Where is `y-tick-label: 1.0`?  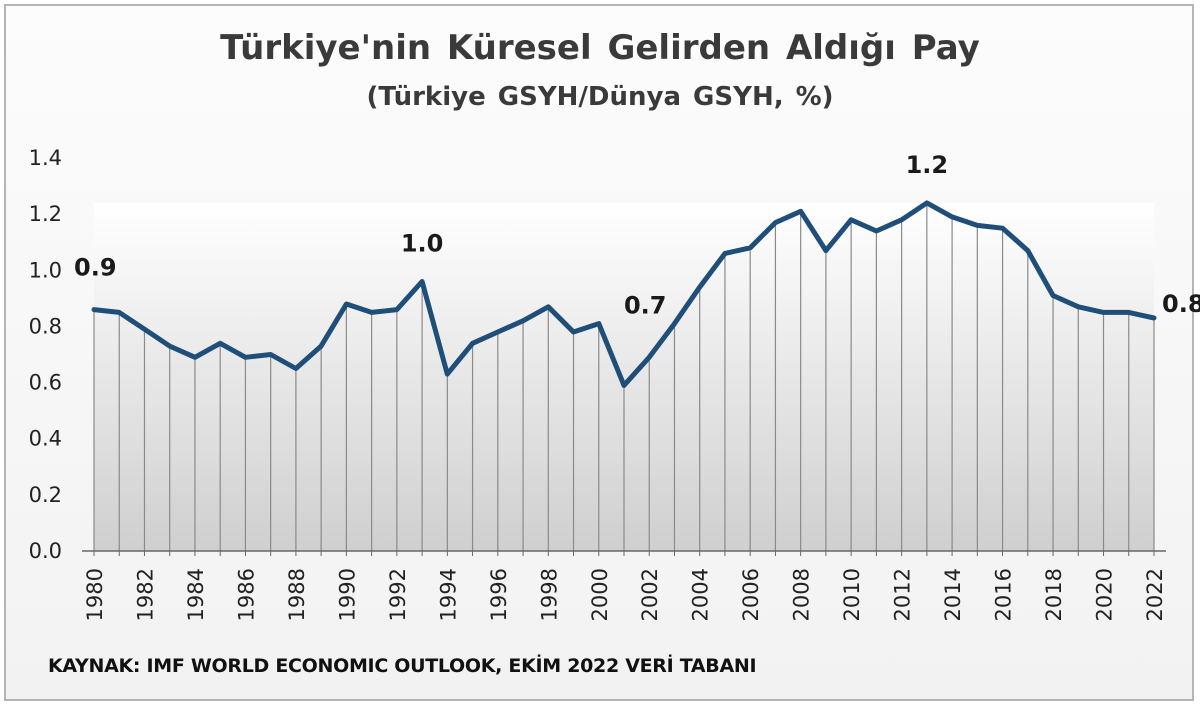
y-tick-label: 1.0 is located at coordinates (45, 270).